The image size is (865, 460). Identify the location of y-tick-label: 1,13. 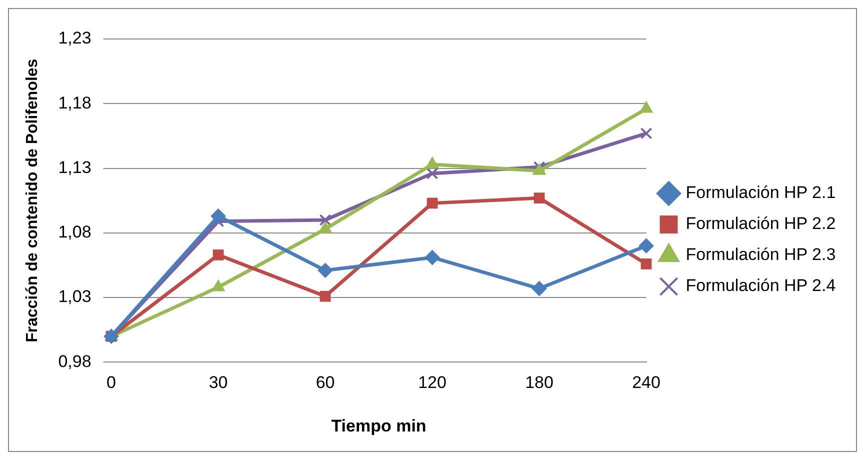
(75, 167).